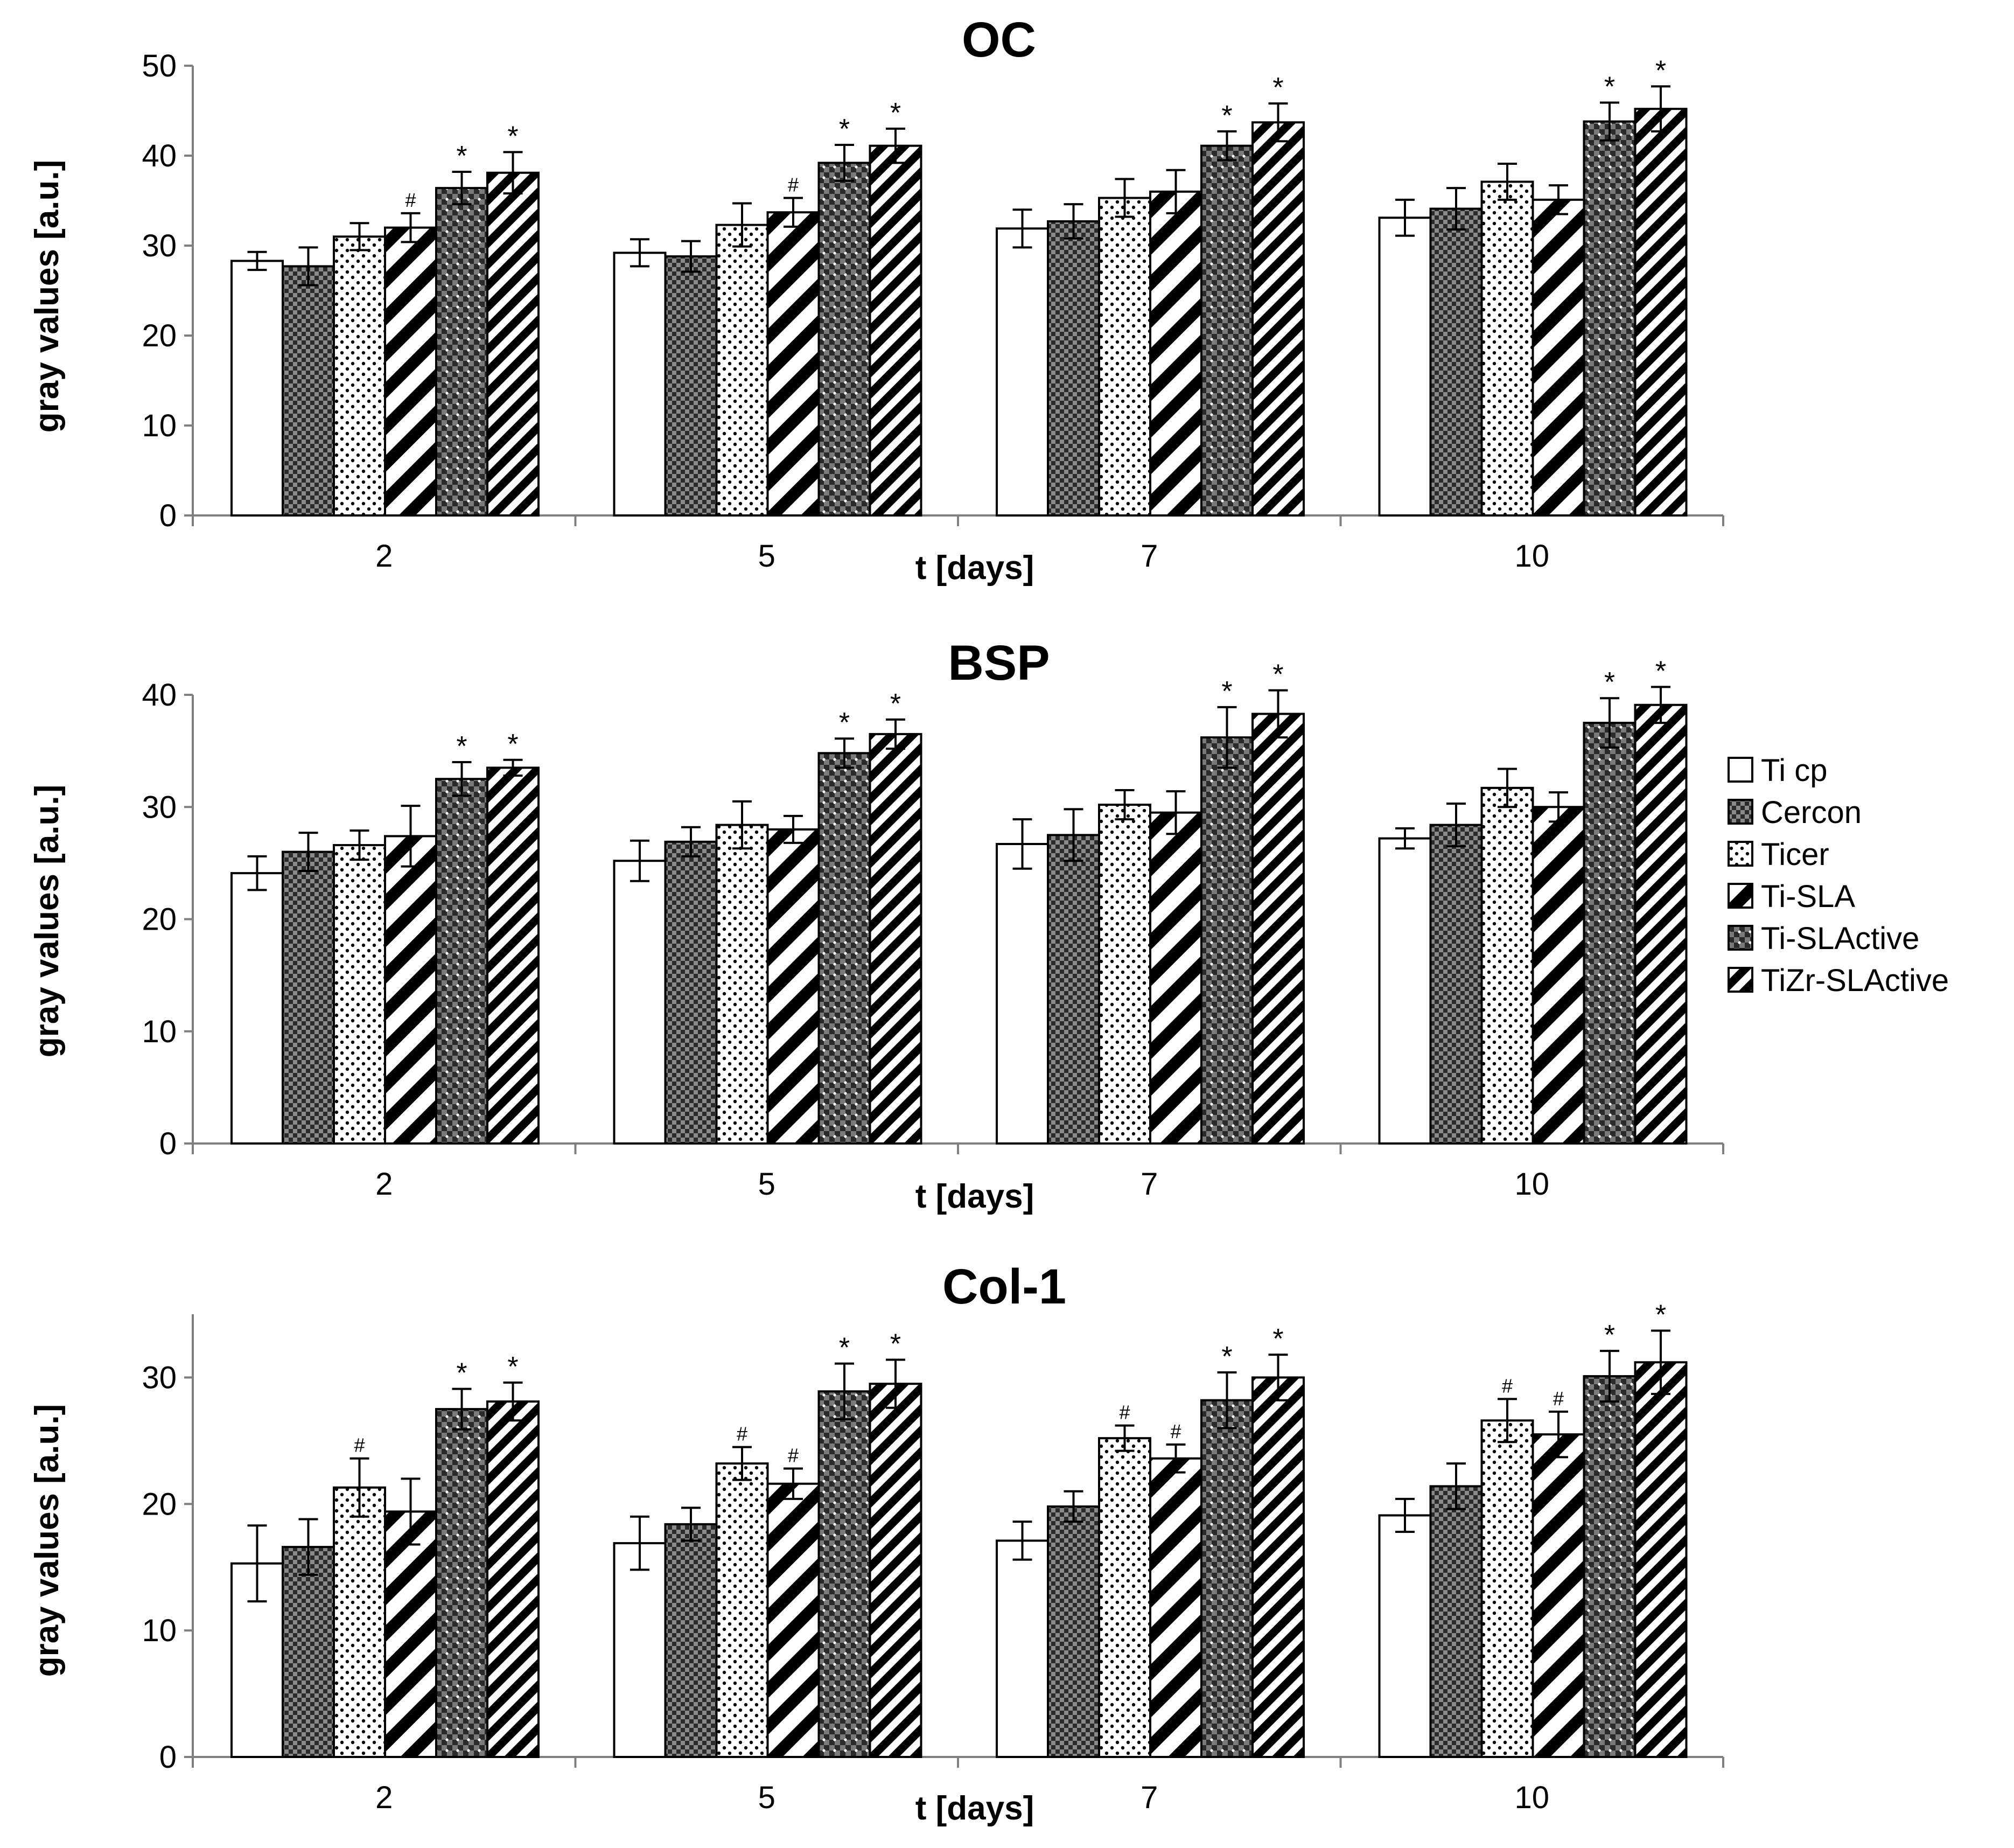 This screenshot has width=2014, height=1848. Describe the element at coordinates (1149, 1798) in the screenshot. I see `x-tick-label-col-1: 7` at that location.